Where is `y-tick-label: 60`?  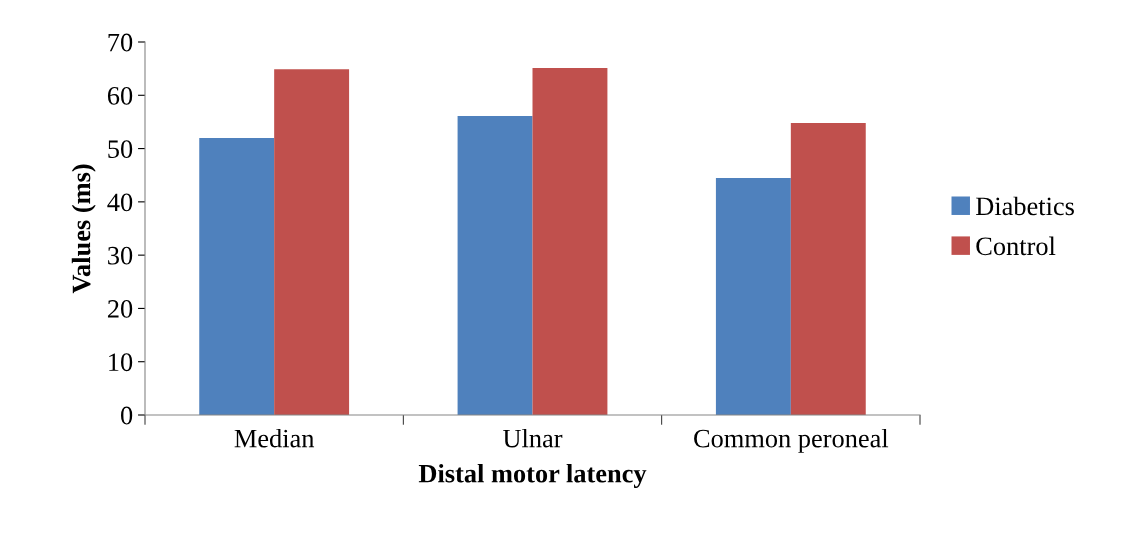 y-tick-label: 60 is located at coordinates (120, 95).